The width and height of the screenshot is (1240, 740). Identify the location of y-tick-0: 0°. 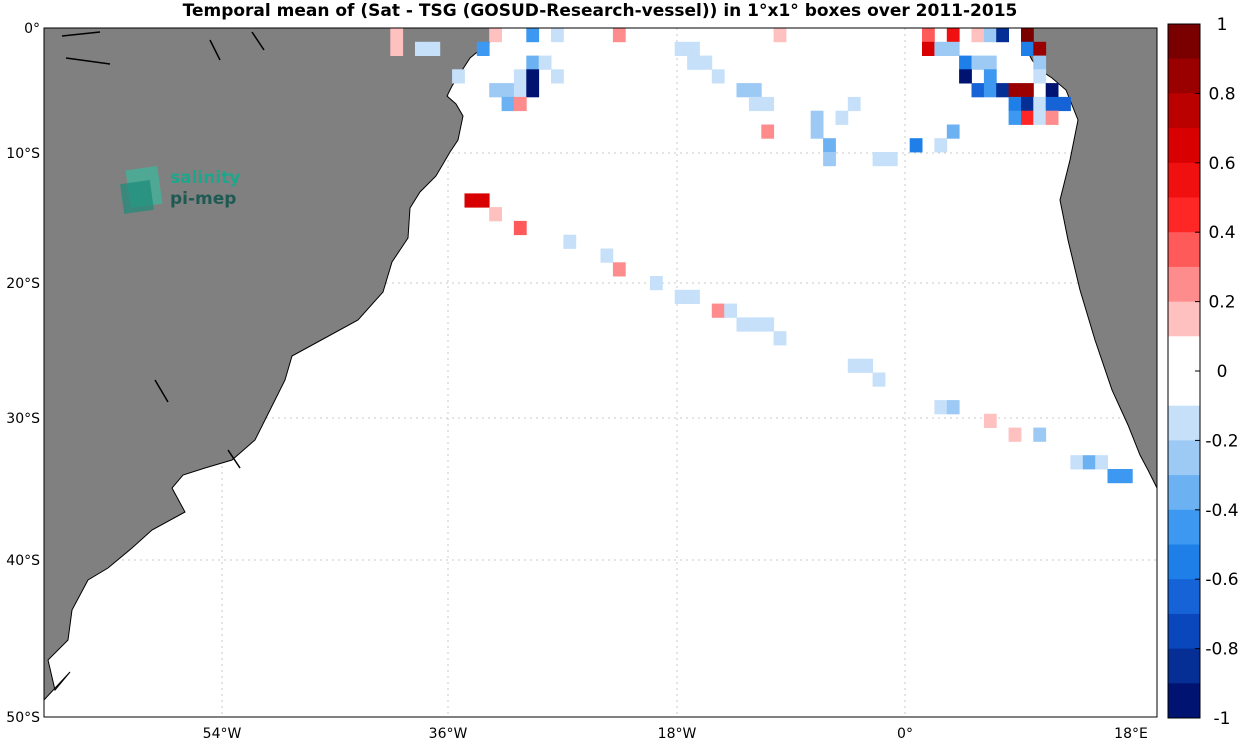
(32, 29).